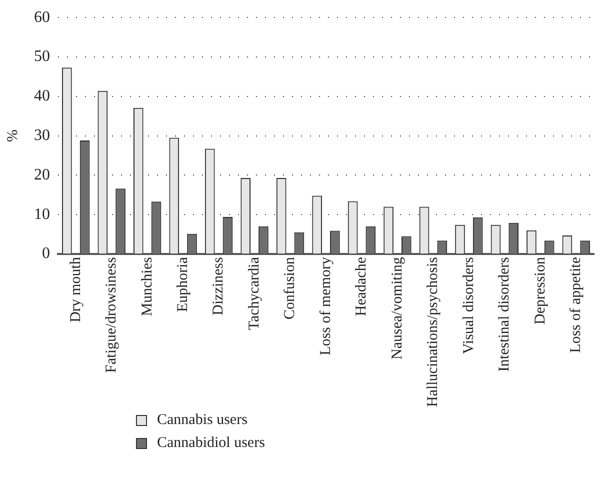 The image size is (604, 481). What do you see at coordinates (42, 57) in the screenshot?
I see `y-tick-label: 50` at bounding box center [42, 57].